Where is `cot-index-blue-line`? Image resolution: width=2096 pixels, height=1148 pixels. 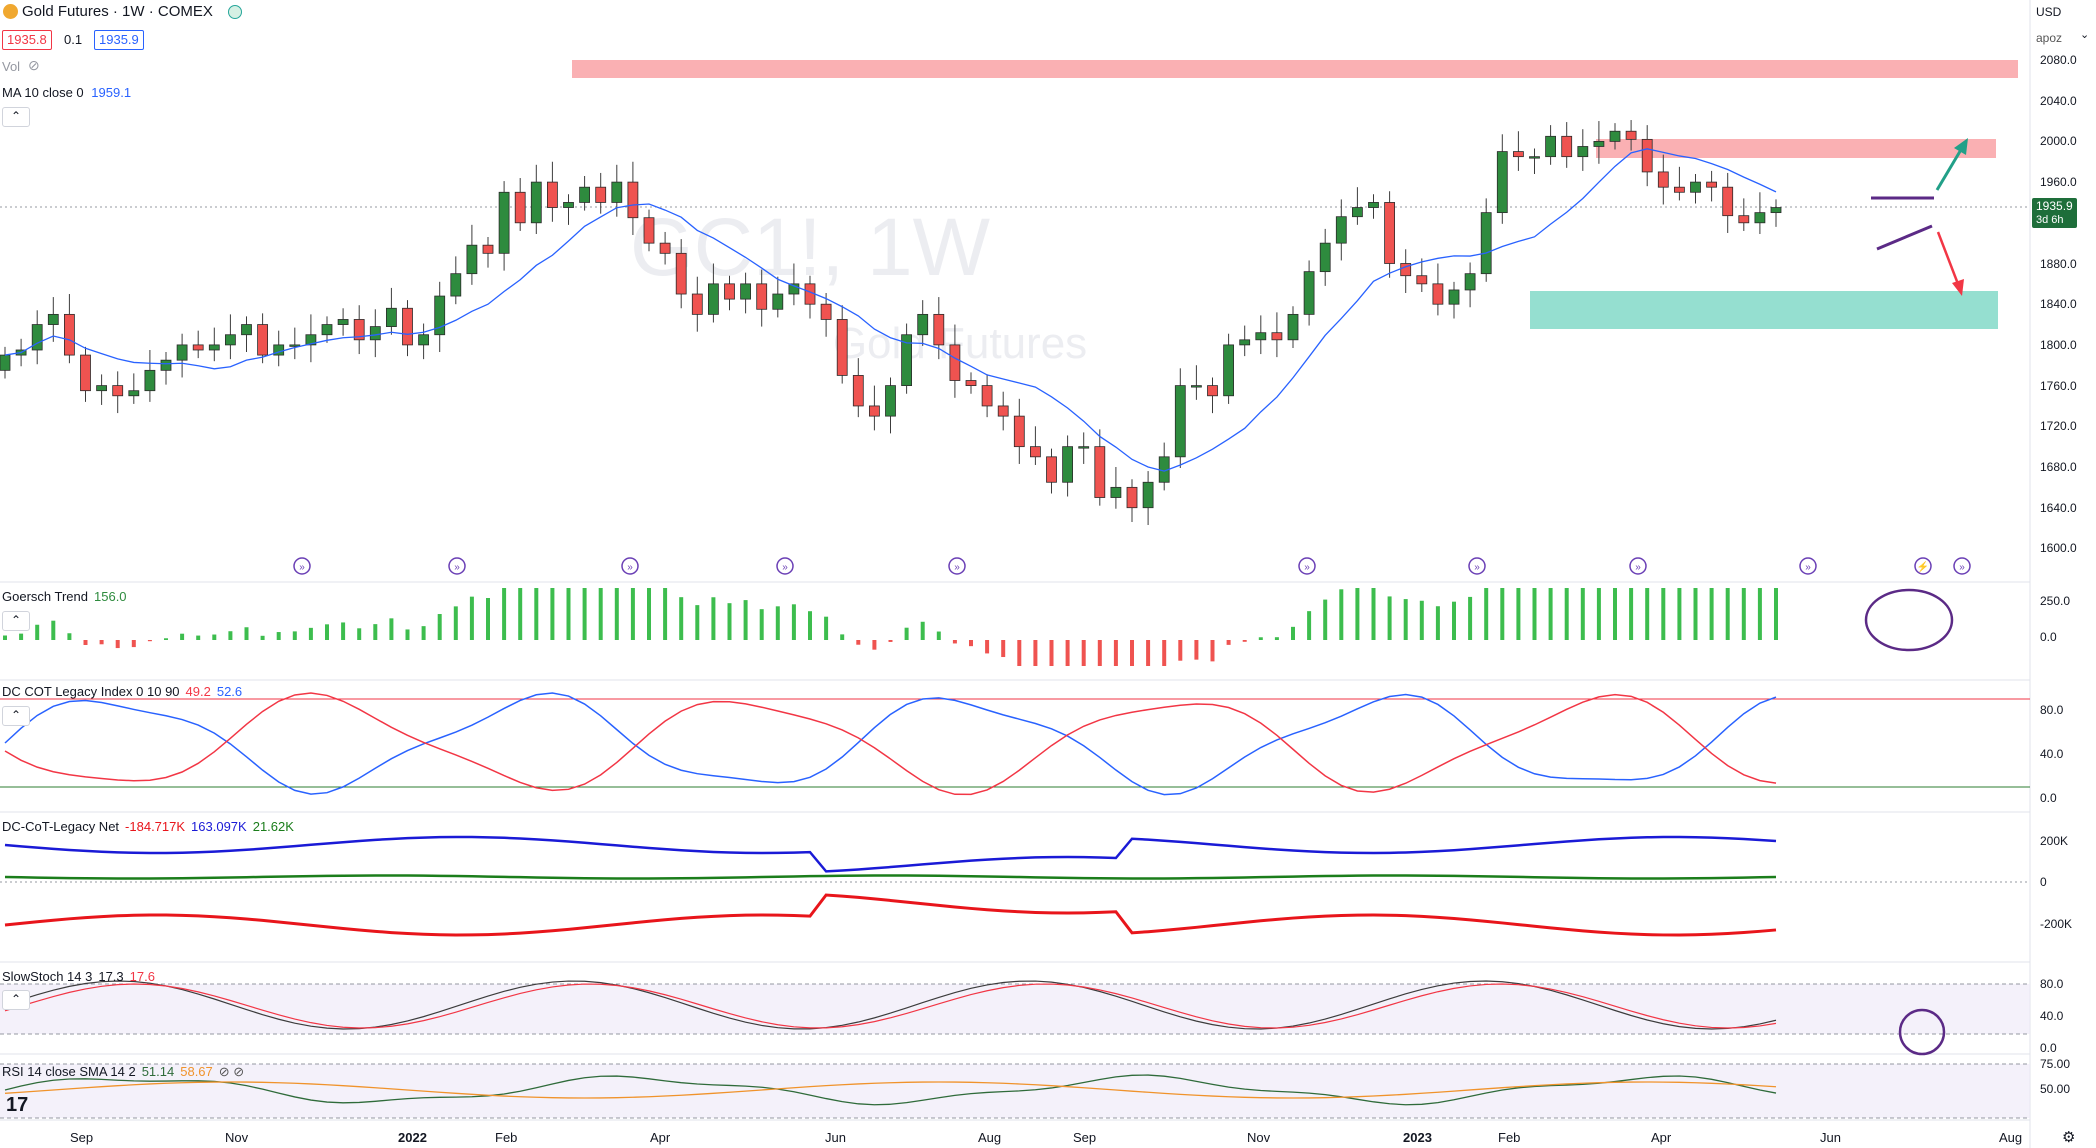
cot-index-blue-line is located at coordinates (890, 744).